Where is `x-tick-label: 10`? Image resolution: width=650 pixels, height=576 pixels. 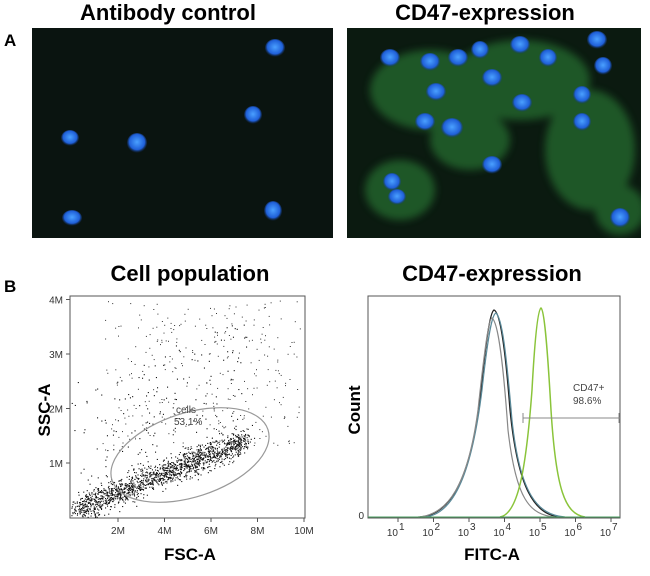 x-tick-label: 10 is located at coordinates (570, 533).